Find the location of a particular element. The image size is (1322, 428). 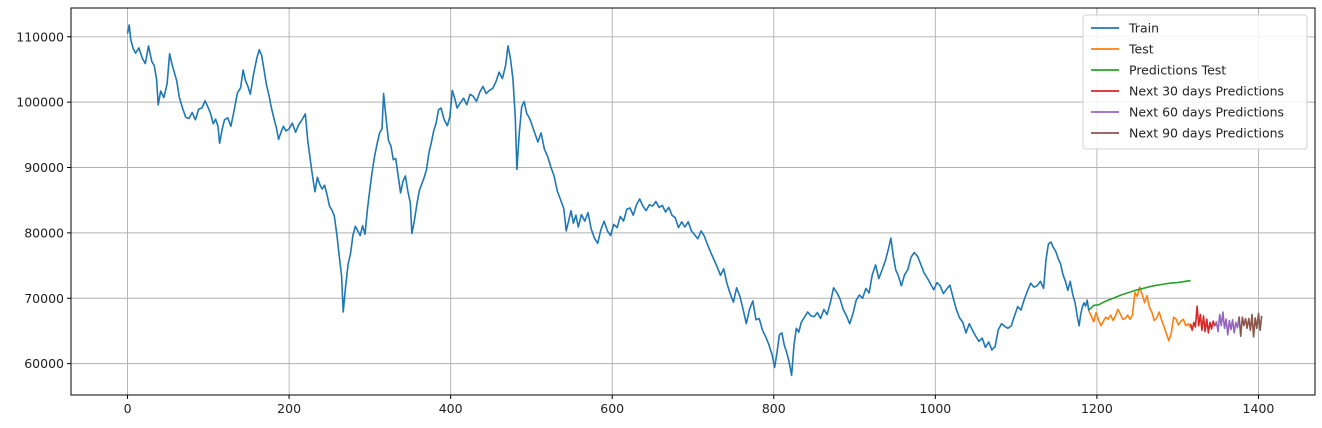

x-tick-label: 400 is located at coordinates (451, 408).